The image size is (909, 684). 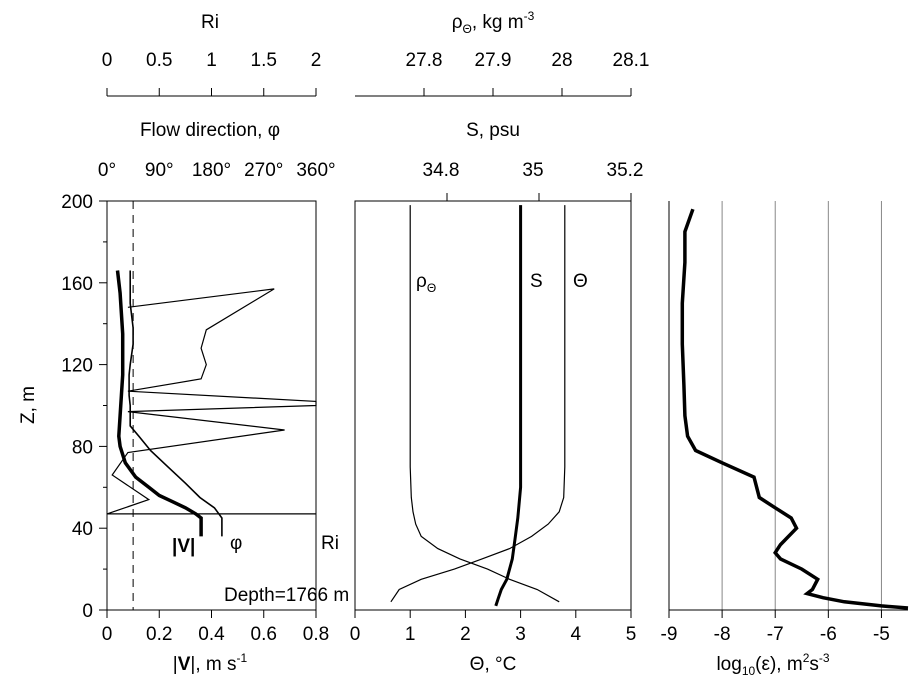 I want to click on series-ri, so click(x=211, y=401).